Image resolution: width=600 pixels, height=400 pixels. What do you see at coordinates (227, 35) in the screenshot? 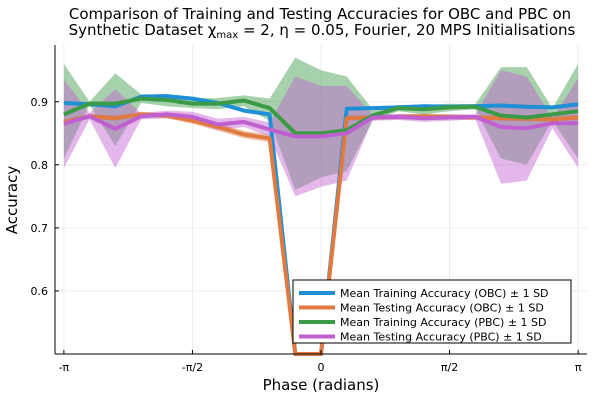
I see `chart-title-subscript: max` at bounding box center [227, 35].